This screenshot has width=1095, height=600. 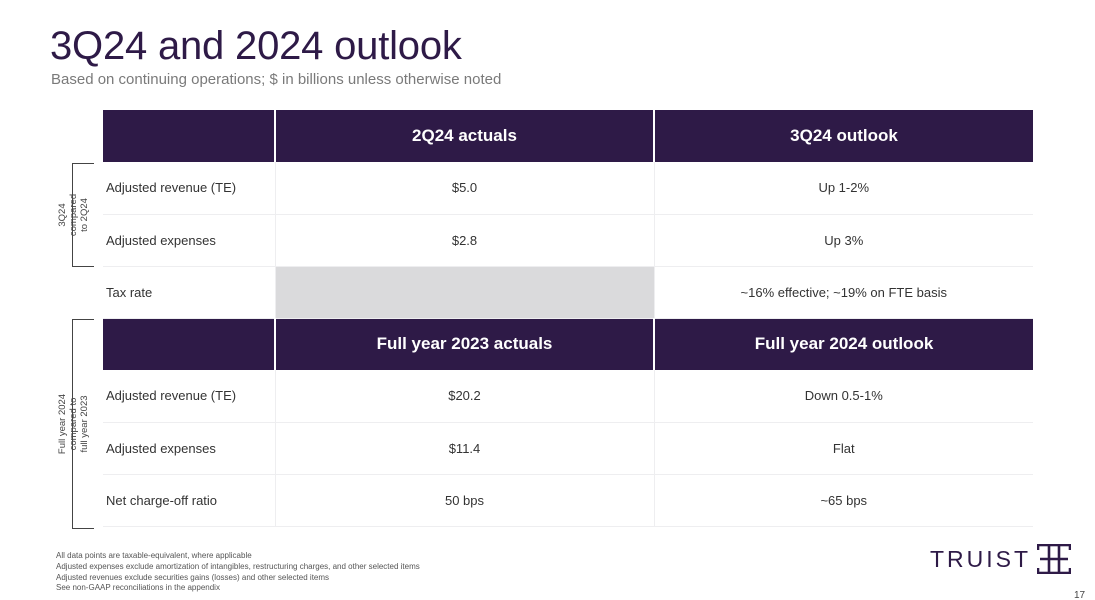 I want to click on outlook-value: Up 3%, so click(x=843, y=240).